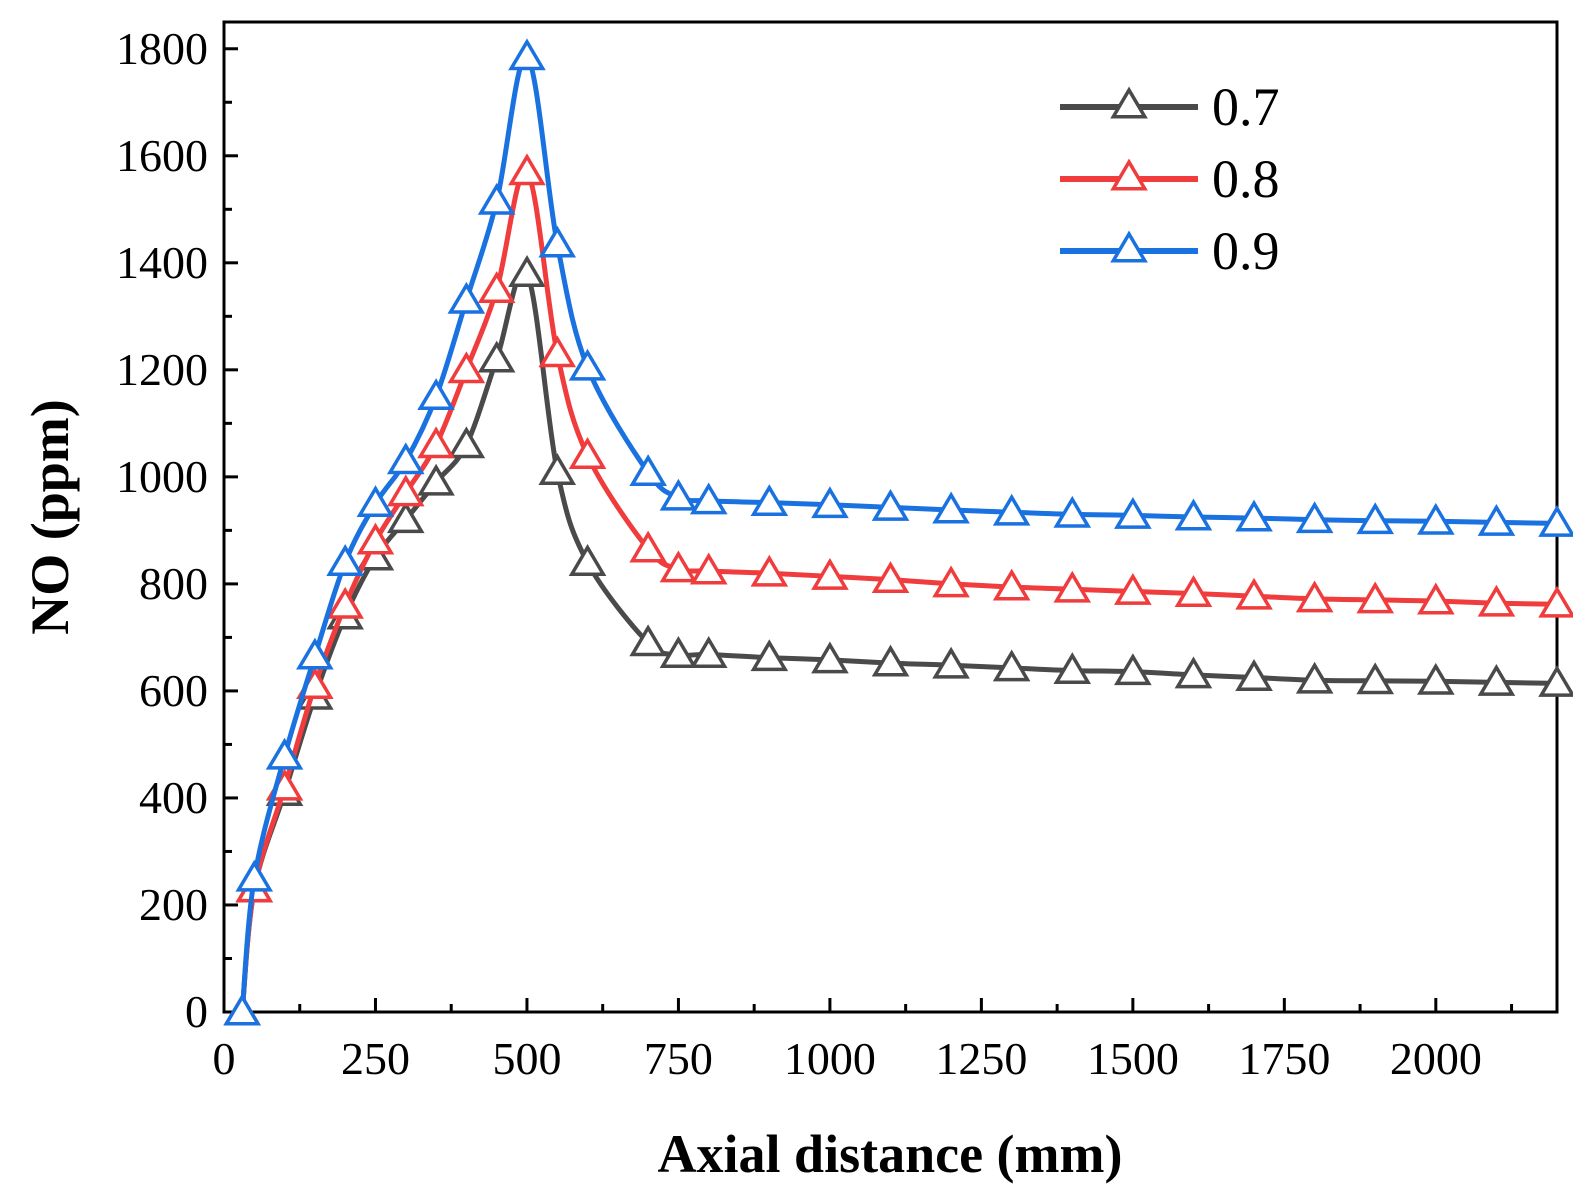 The width and height of the screenshot is (1573, 1201). I want to click on x-axis-title: Axial distance (mm), so click(890, 1154).